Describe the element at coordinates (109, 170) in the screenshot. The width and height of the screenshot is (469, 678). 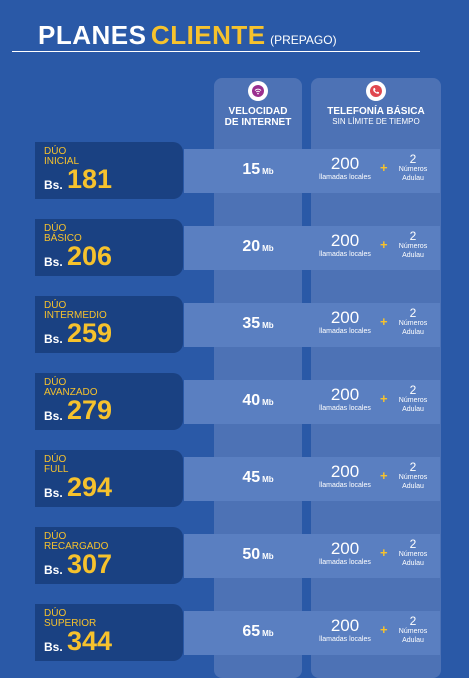
I see `plan-card: DÚO INICIAL Bs. 181` at that location.